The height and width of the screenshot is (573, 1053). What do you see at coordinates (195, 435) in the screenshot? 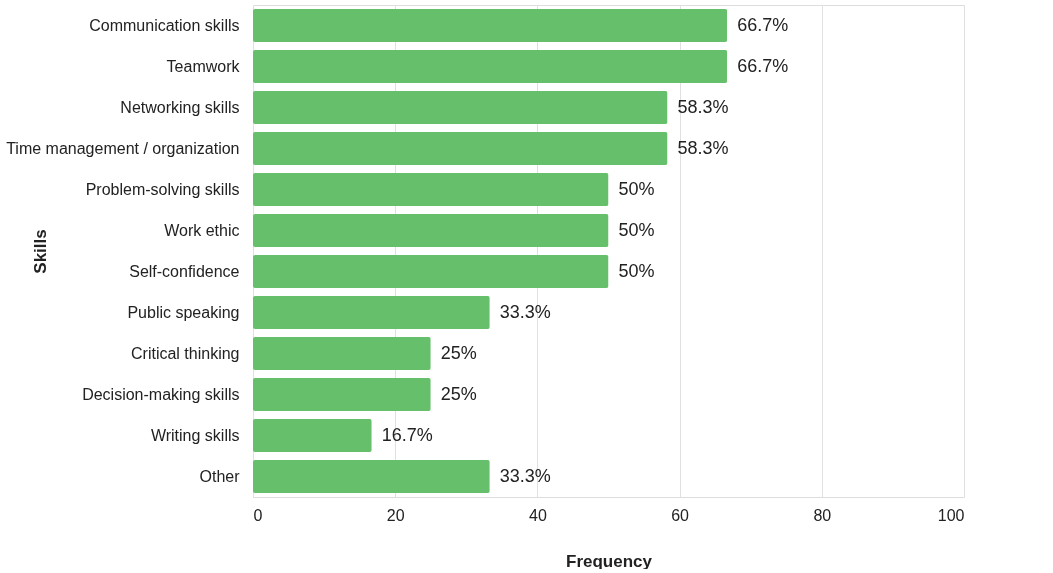
I see `y-tick-label: Writing skills` at bounding box center [195, 435].